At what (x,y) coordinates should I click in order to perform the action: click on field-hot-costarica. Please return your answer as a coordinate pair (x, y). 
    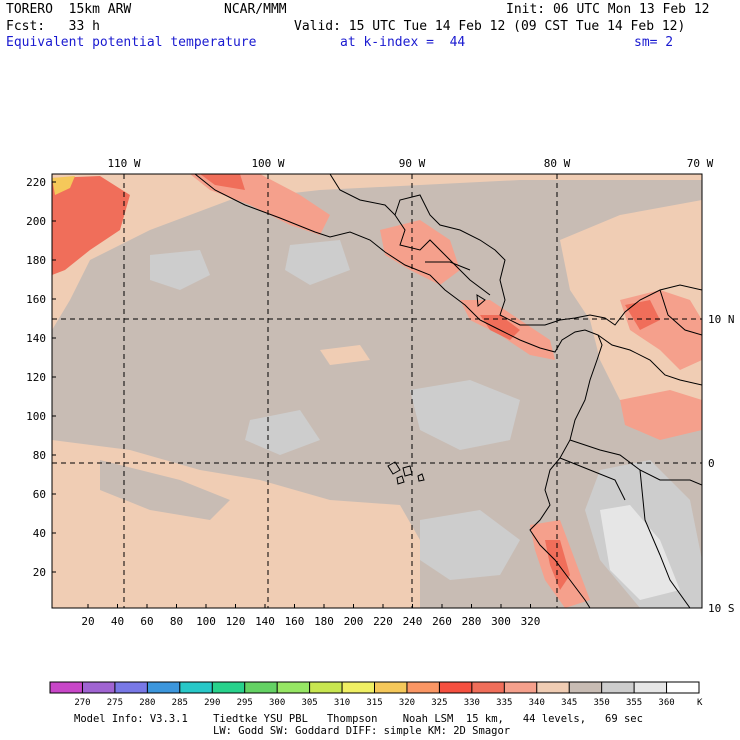
    Looking at the image, I should click on (500, 327).